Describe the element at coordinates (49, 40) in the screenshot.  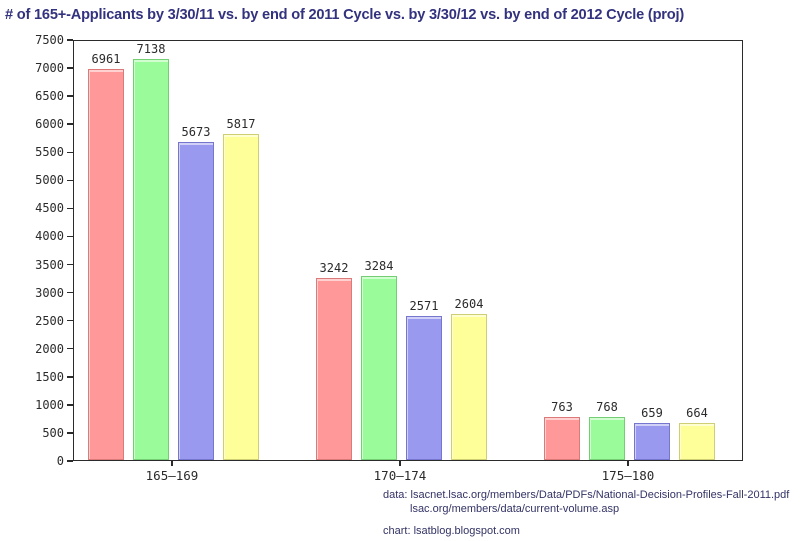
I see `y-tick-label: 7500` at that location.